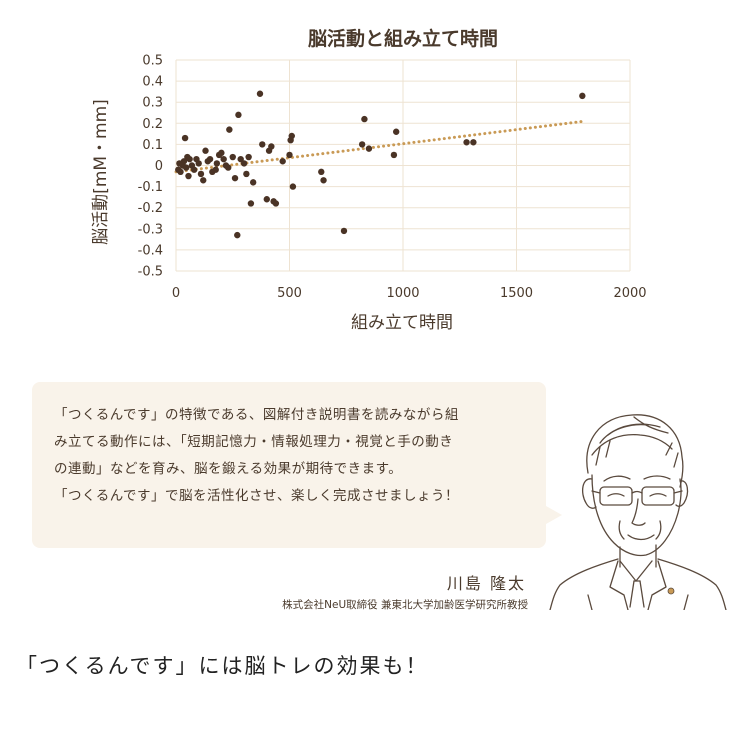  What do you see at coordinates (228, 469) in the screenshot?
I see `message-line: の連動」などを育み、脳を鍛える効果が期待できます。` at bounding box center [228, 469].